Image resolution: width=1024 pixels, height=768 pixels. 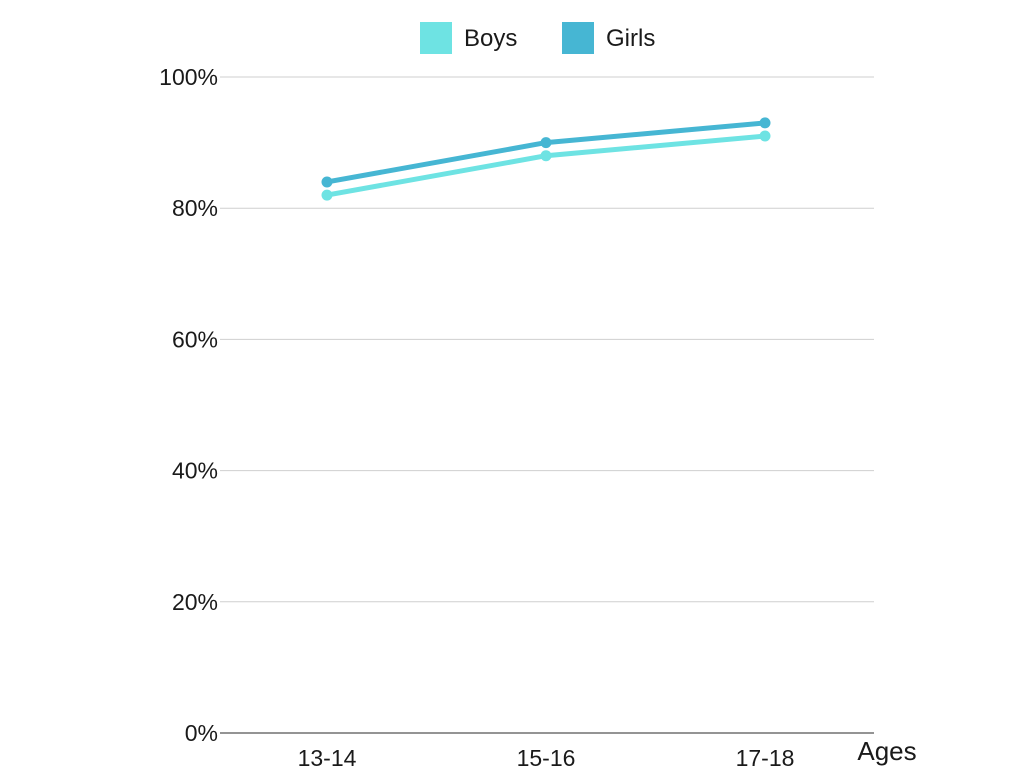 I want to click on x-tick-label: 15-16, so click(x=546, y=756).